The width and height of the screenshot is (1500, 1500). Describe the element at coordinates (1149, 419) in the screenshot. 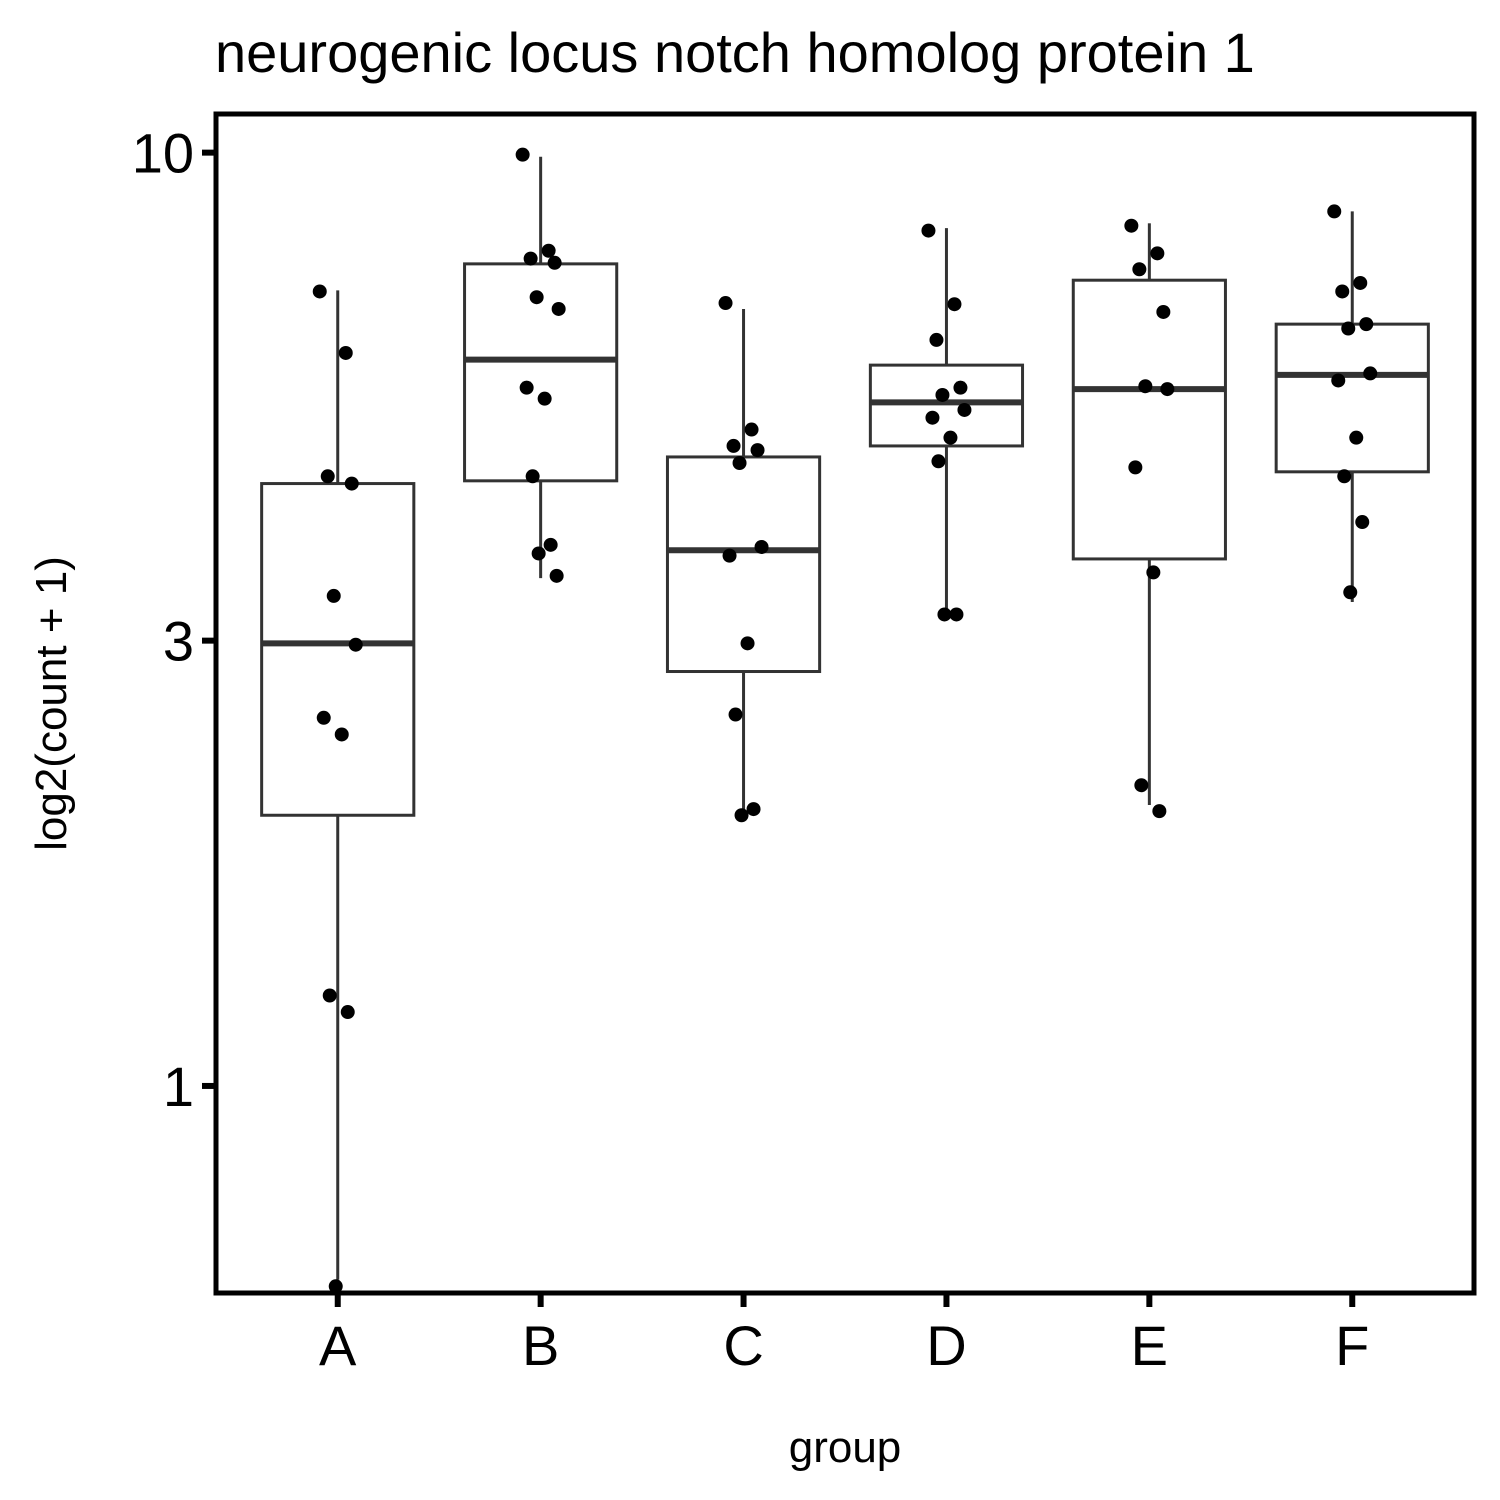

I see `box-e` at that location.